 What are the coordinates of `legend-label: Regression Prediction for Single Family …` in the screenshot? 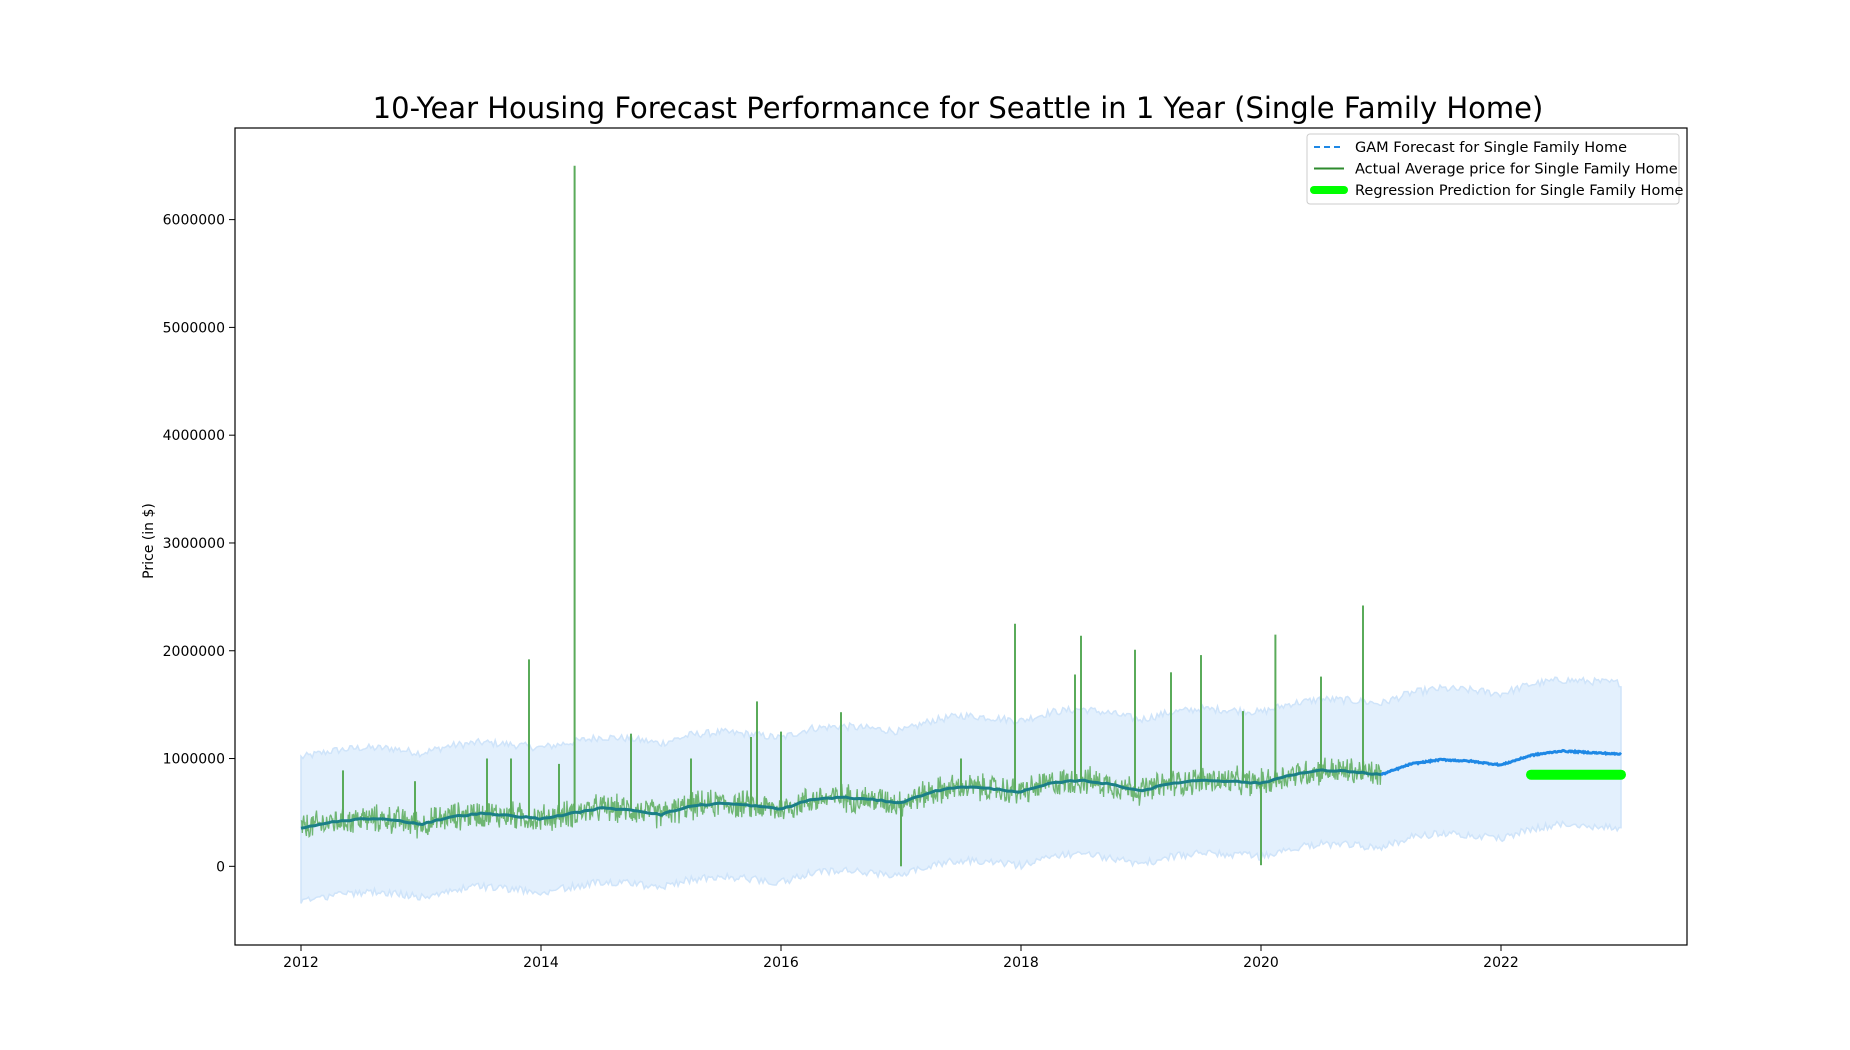 It's located at (1519, 191).